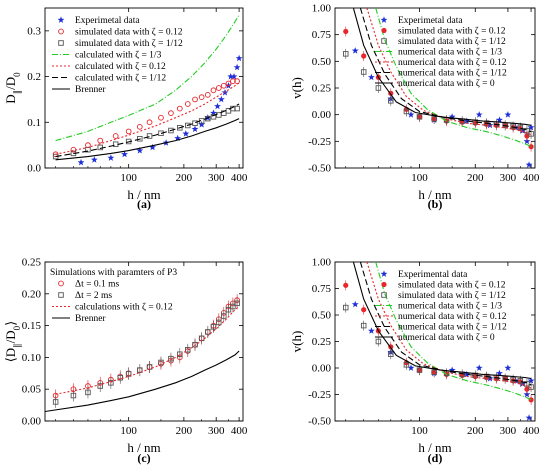 Image resolution: width=550 pixels, height=471 pixels. Describe the element at coordinates (90, 319) in the screenshot. I see `legend-entry: Brenner` at that location.